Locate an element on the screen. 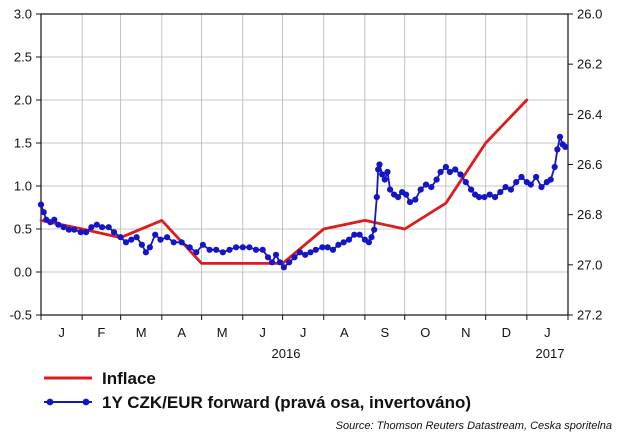 This screenshot has width=640, height=441. x-year-label: 2016 is located at coordinates (286, 353).